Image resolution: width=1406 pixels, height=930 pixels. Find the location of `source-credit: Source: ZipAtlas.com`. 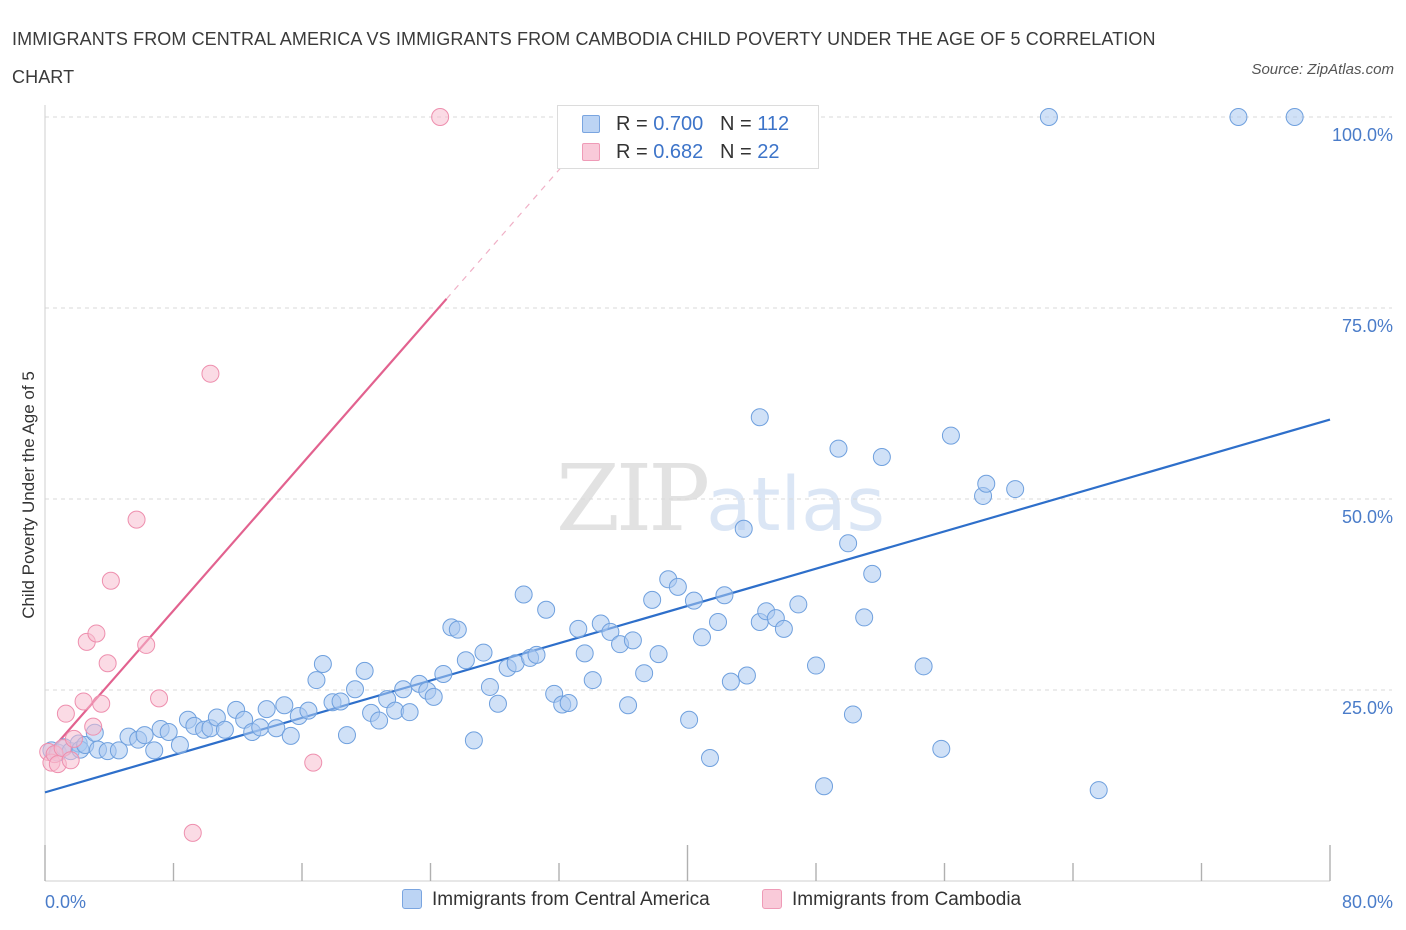

source-credit: Source: ZipAtlas.com is located at coordinates (1322, 69).